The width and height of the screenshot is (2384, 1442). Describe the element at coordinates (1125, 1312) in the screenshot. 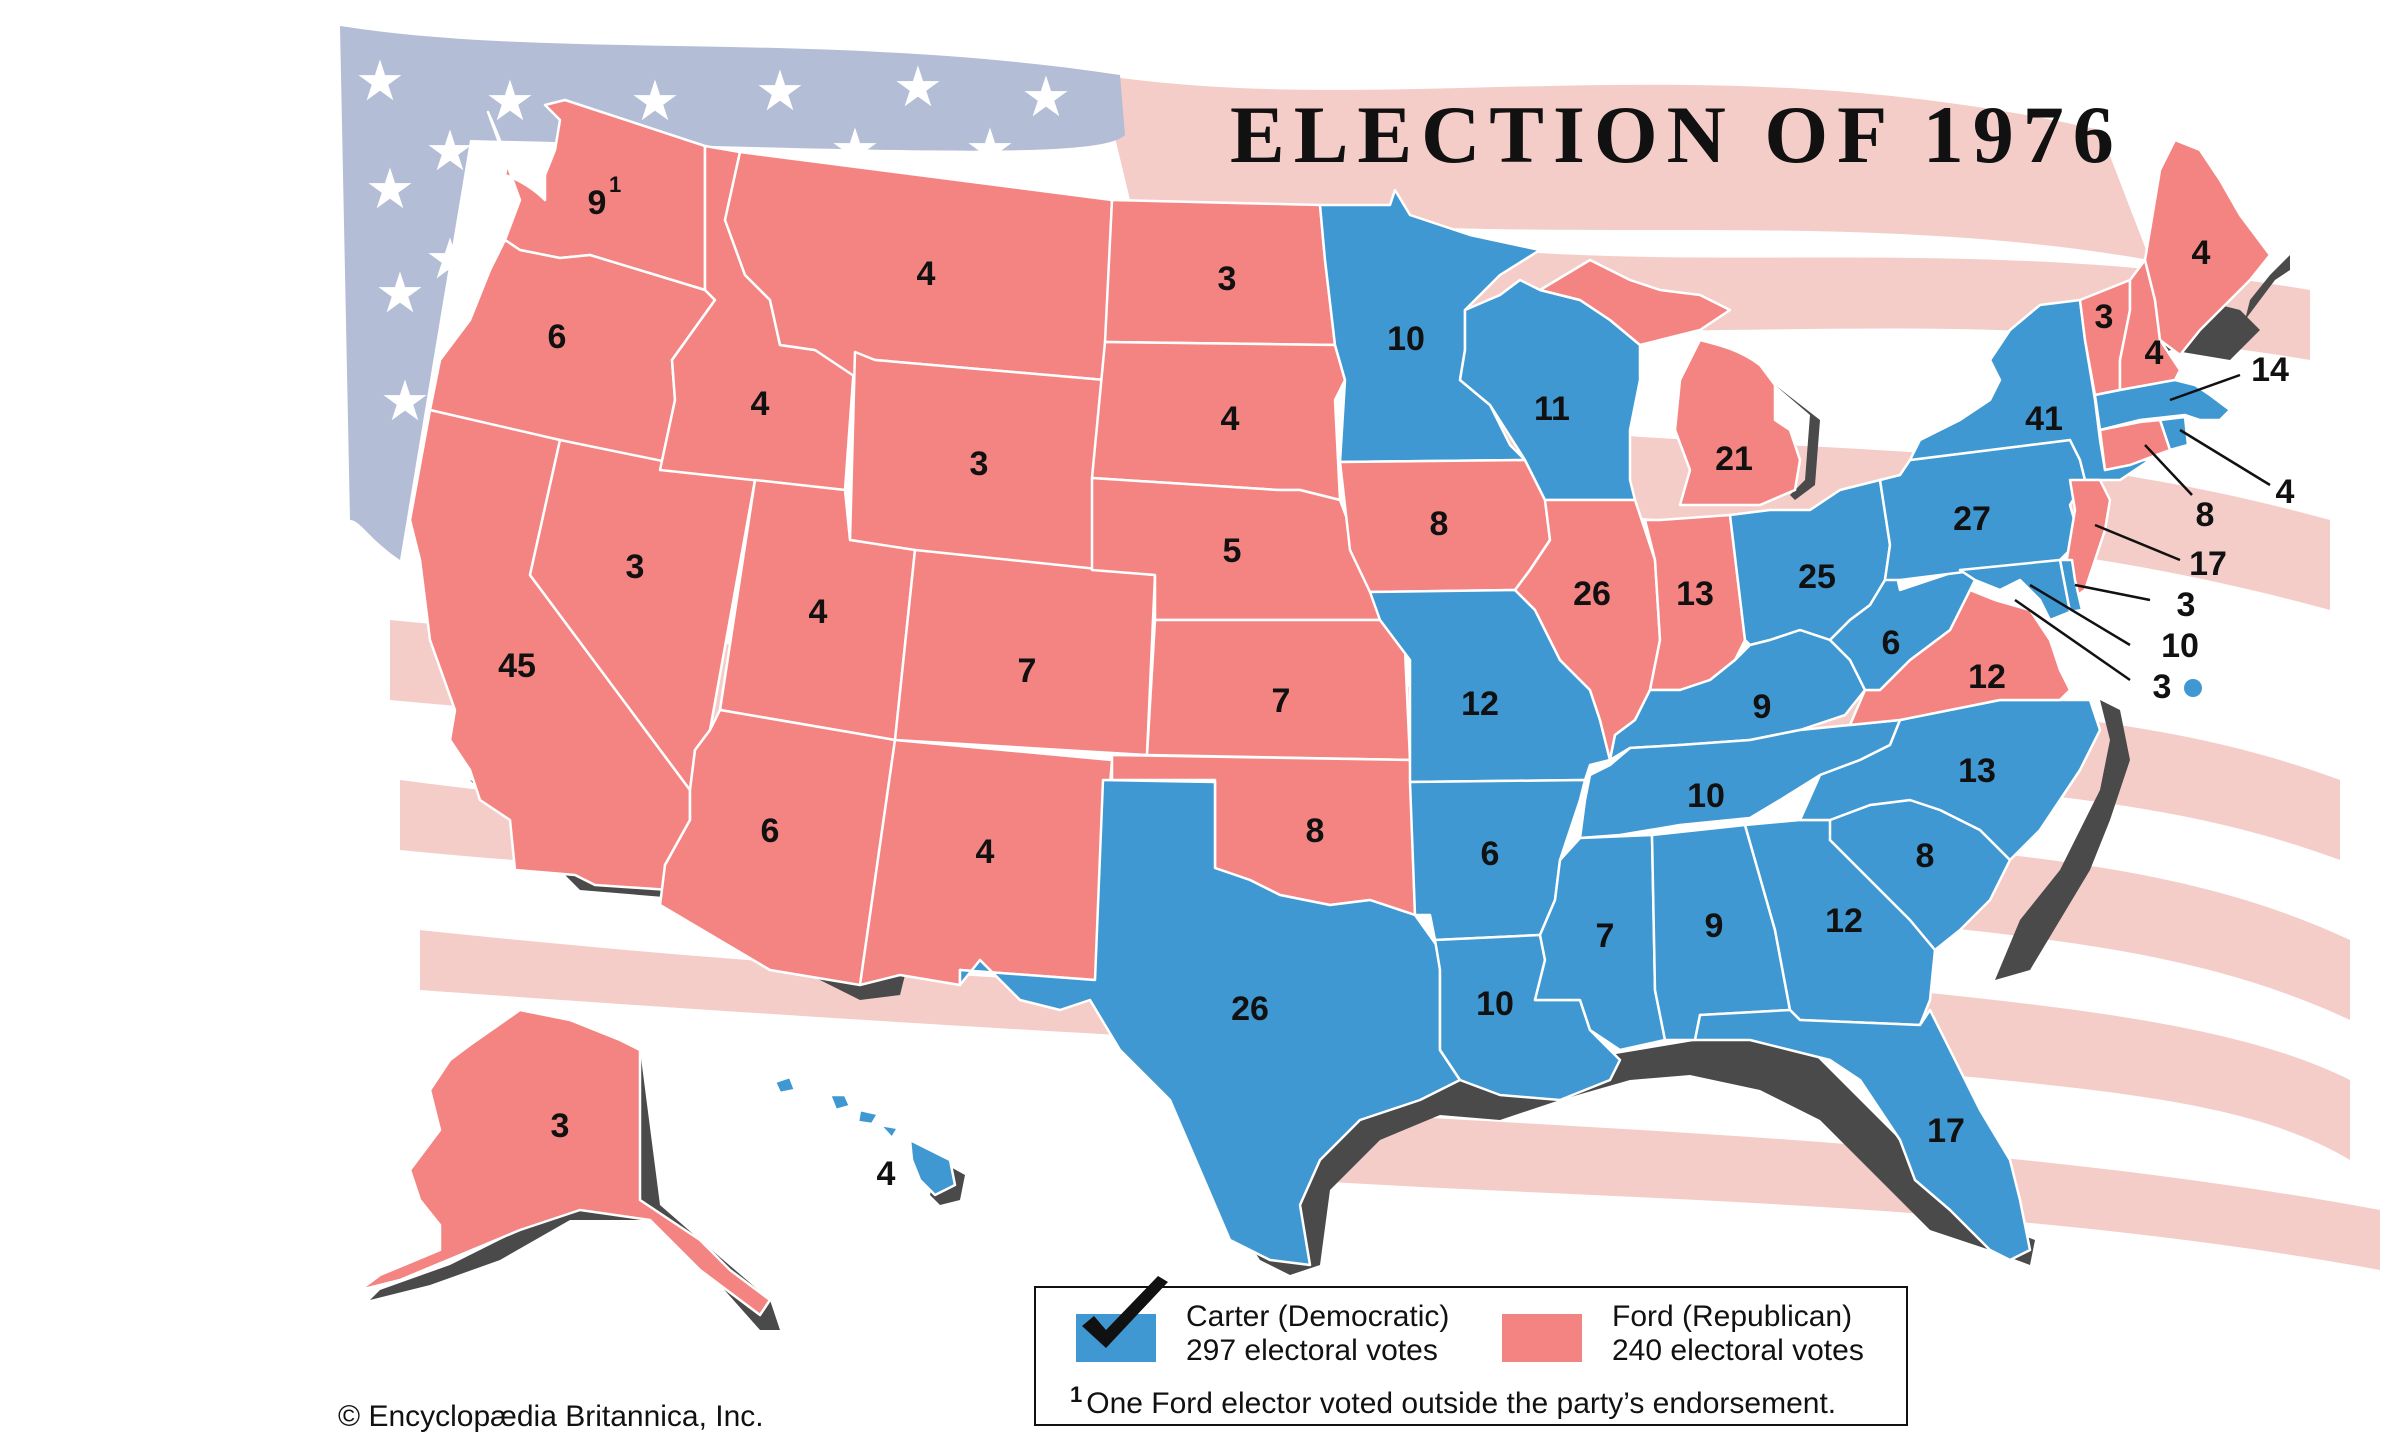

I see `checkmark-icon` at that location.